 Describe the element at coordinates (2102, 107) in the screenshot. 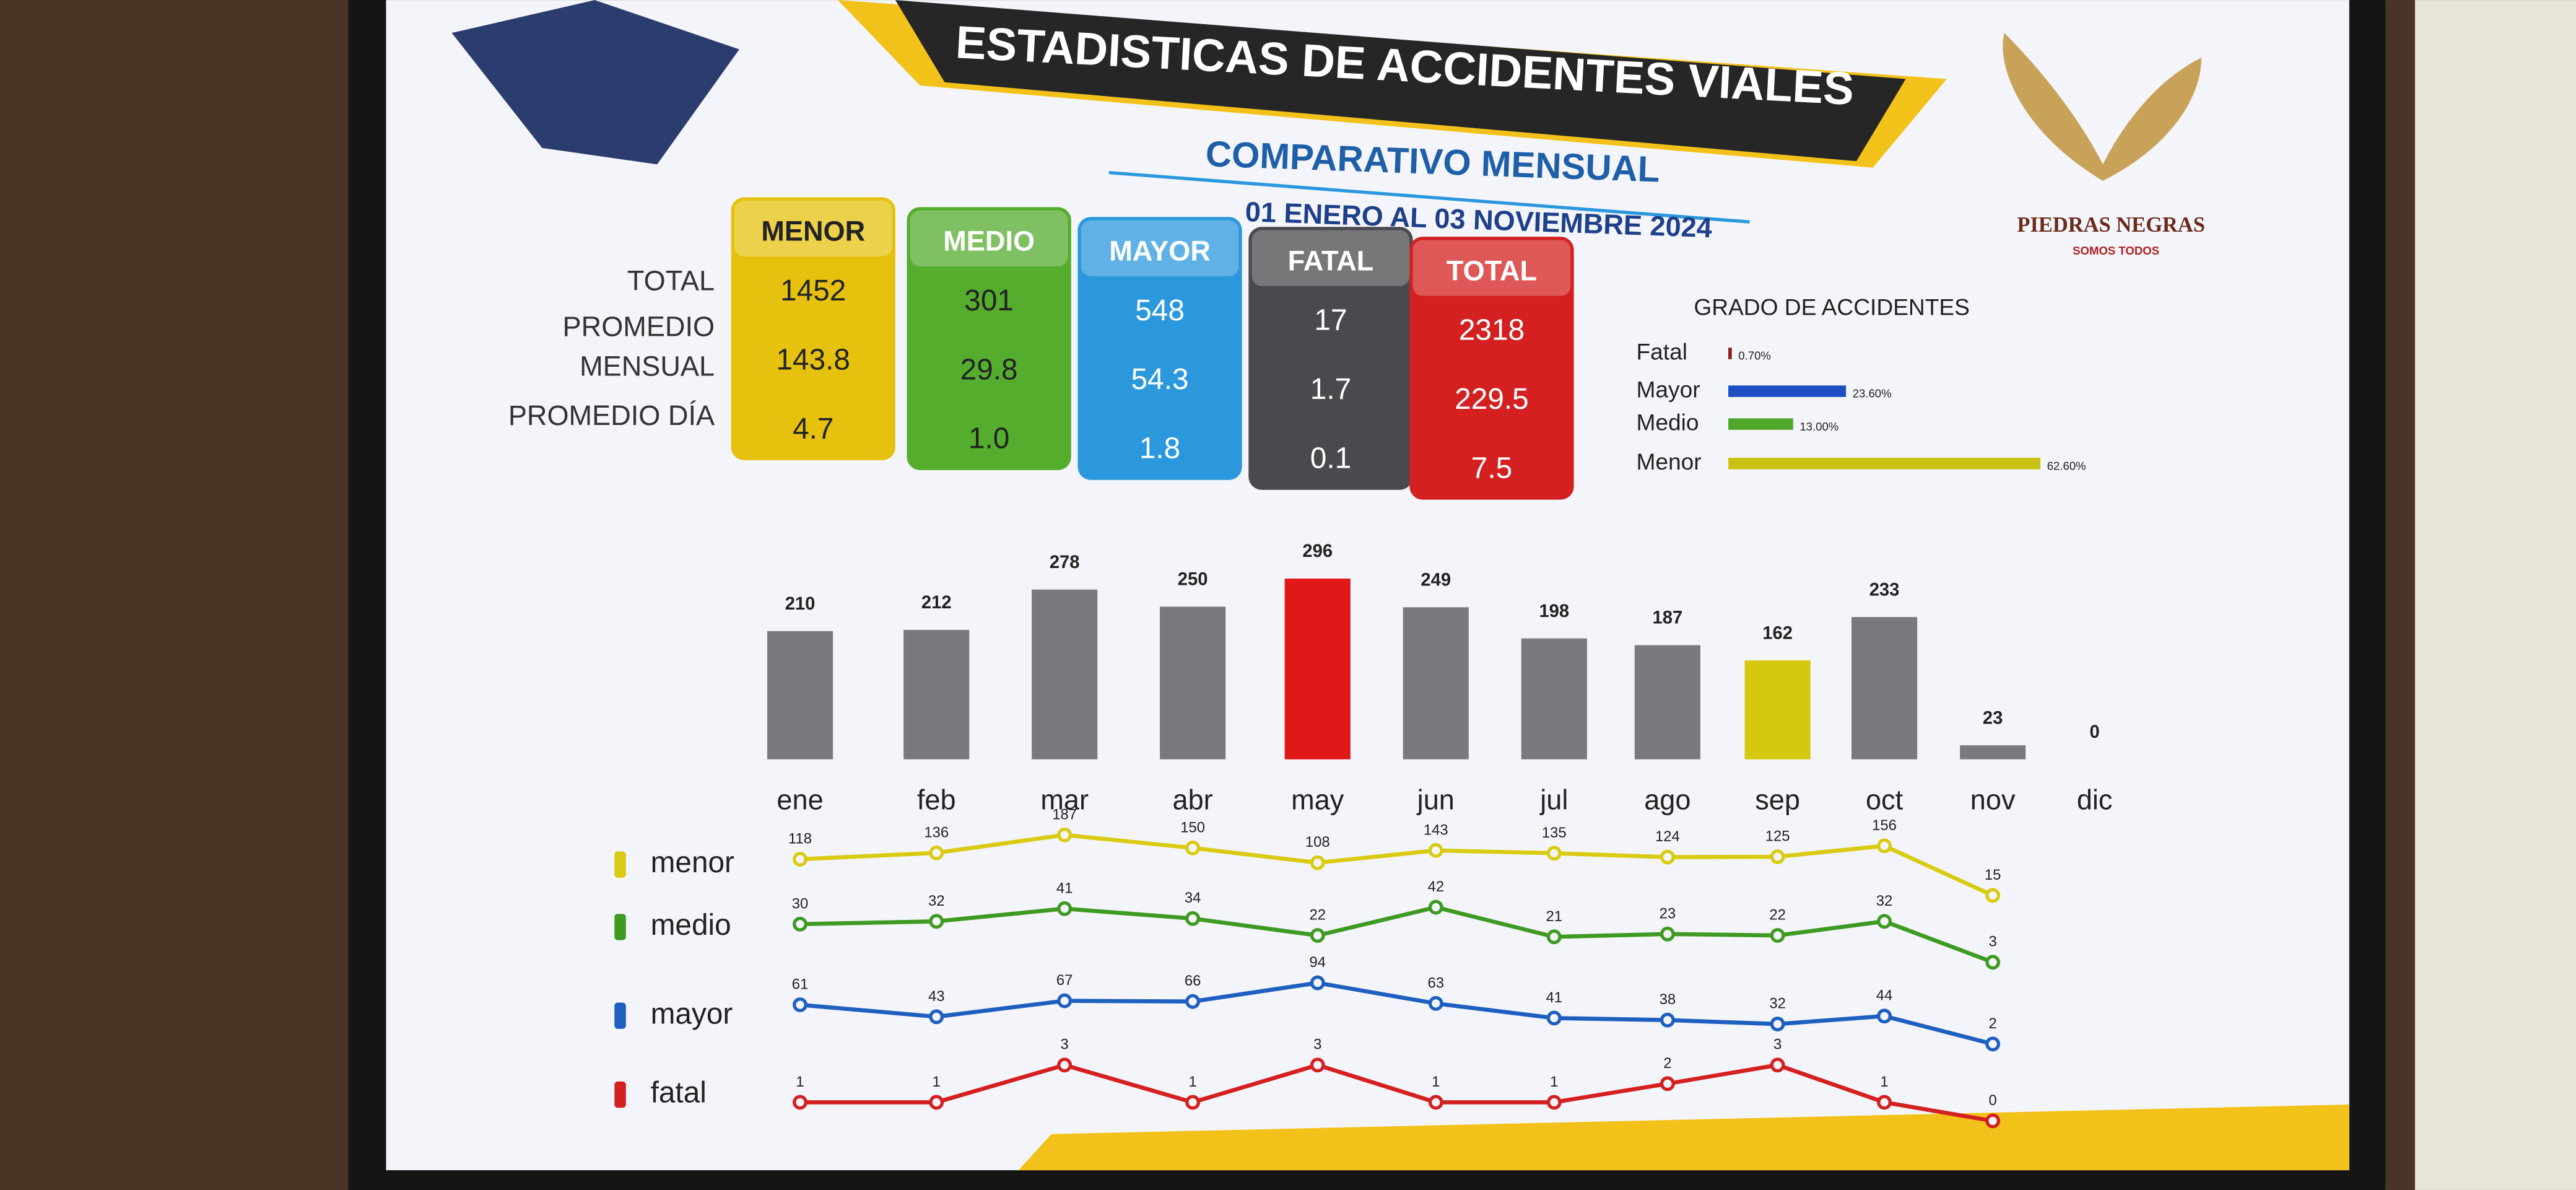

I see `eagle-logo` at that location.